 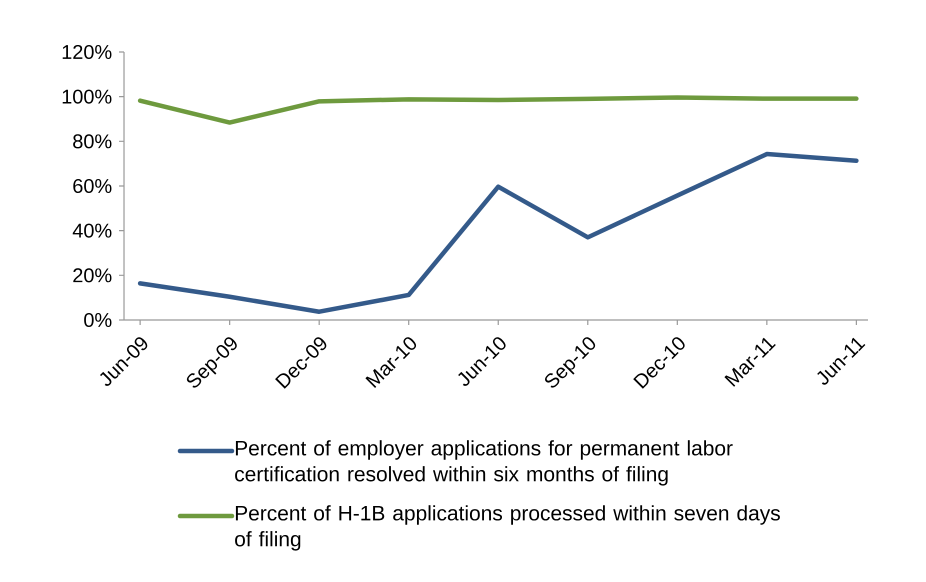 I want to click on y-tick-label: 100%, so click(x=87, y=97).